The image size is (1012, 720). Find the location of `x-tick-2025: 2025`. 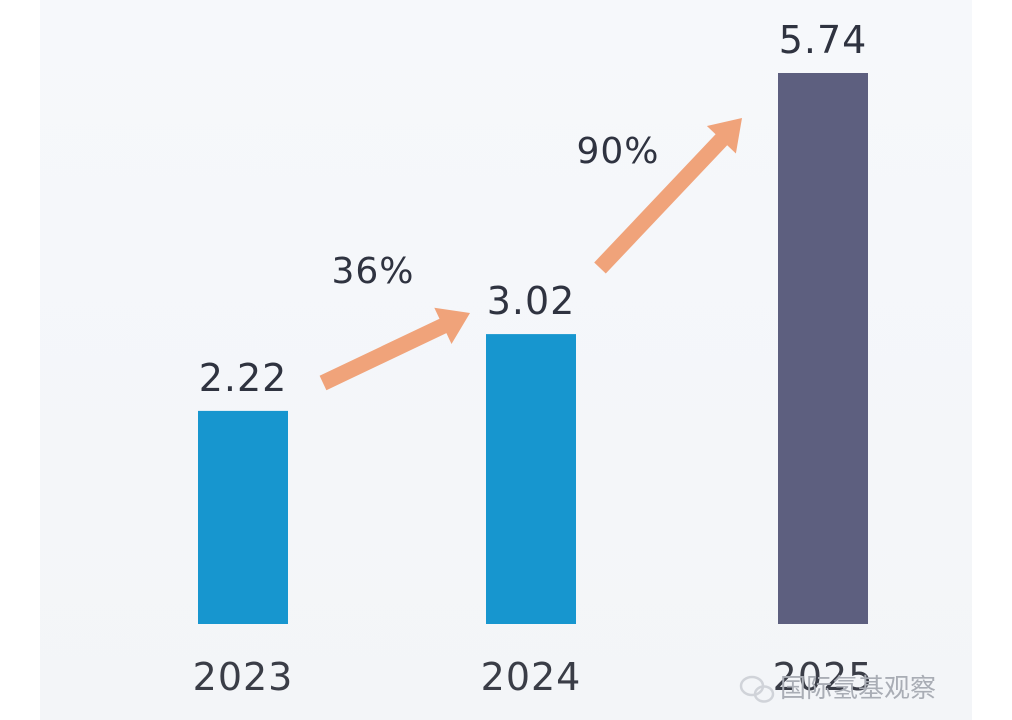

x-tick-2025: 2025 is located at coordinates (823, 677).